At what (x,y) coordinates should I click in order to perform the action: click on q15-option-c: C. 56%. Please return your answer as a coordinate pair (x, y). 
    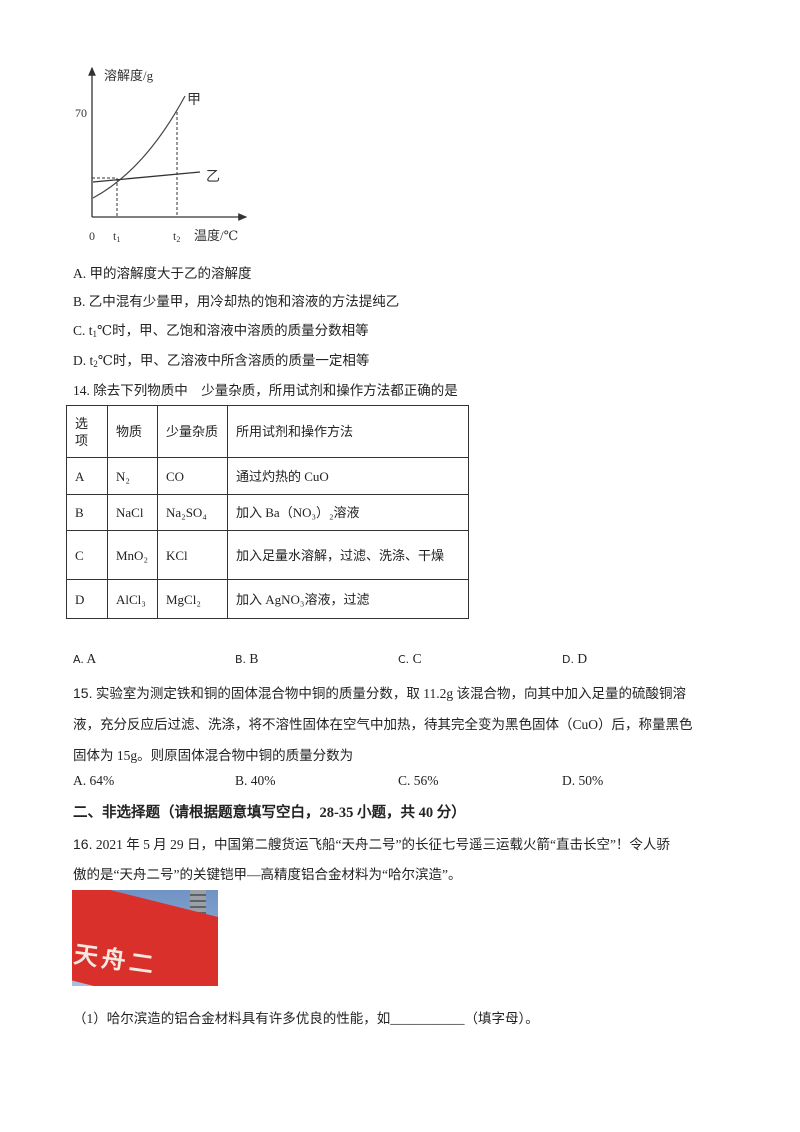
    Looking at the image, I should click on (418, 780).